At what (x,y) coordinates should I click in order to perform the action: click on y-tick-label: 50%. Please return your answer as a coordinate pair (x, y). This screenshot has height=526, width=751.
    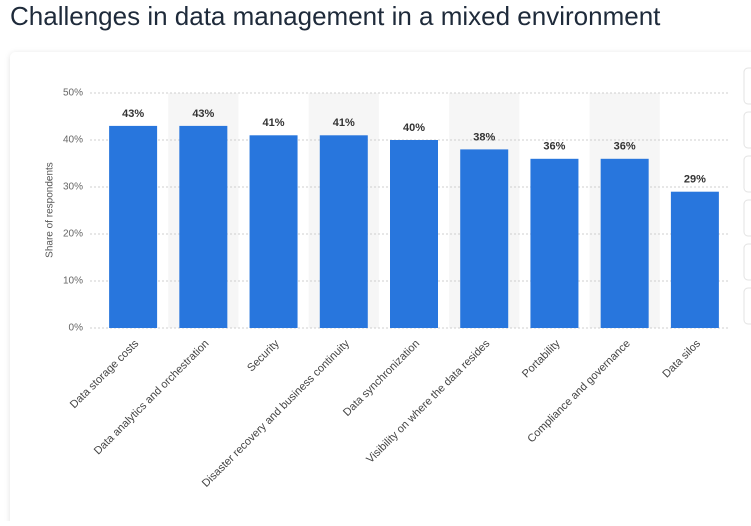
    Looking at the image, I should click on (73, 93).